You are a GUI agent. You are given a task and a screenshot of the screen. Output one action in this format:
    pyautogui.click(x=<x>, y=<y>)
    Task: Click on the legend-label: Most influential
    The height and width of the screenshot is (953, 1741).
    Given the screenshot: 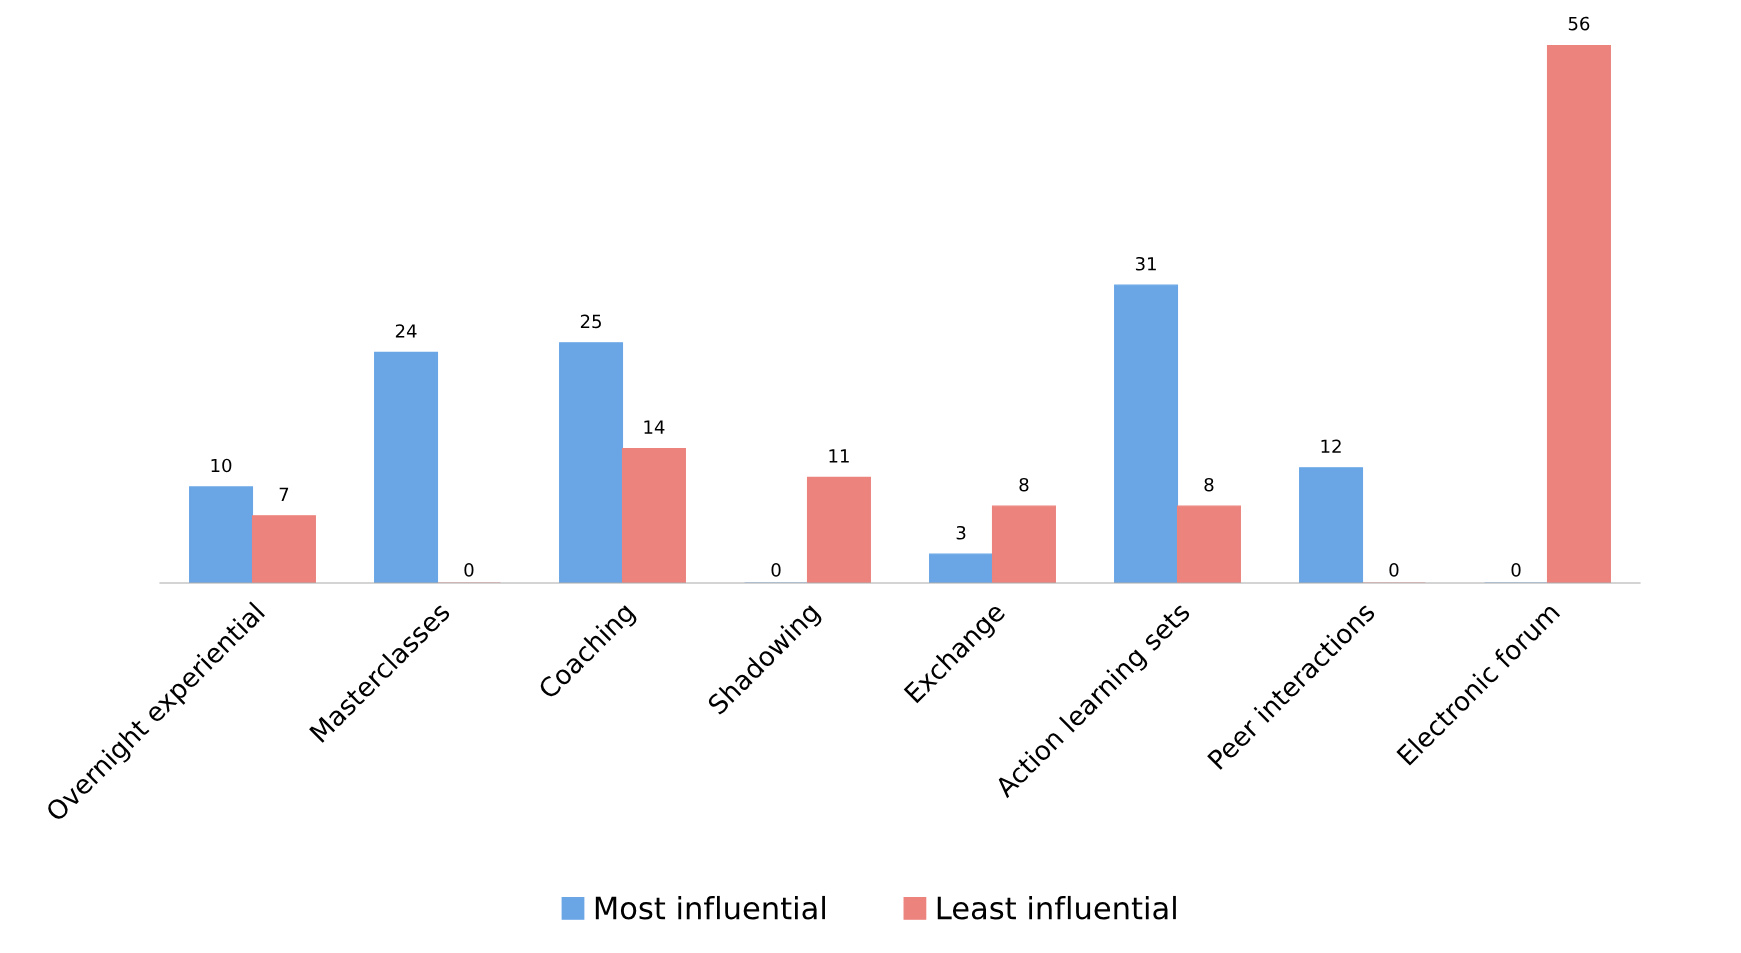 What is the action you would take?
    pyautogui.click(x=710, y=907)
    